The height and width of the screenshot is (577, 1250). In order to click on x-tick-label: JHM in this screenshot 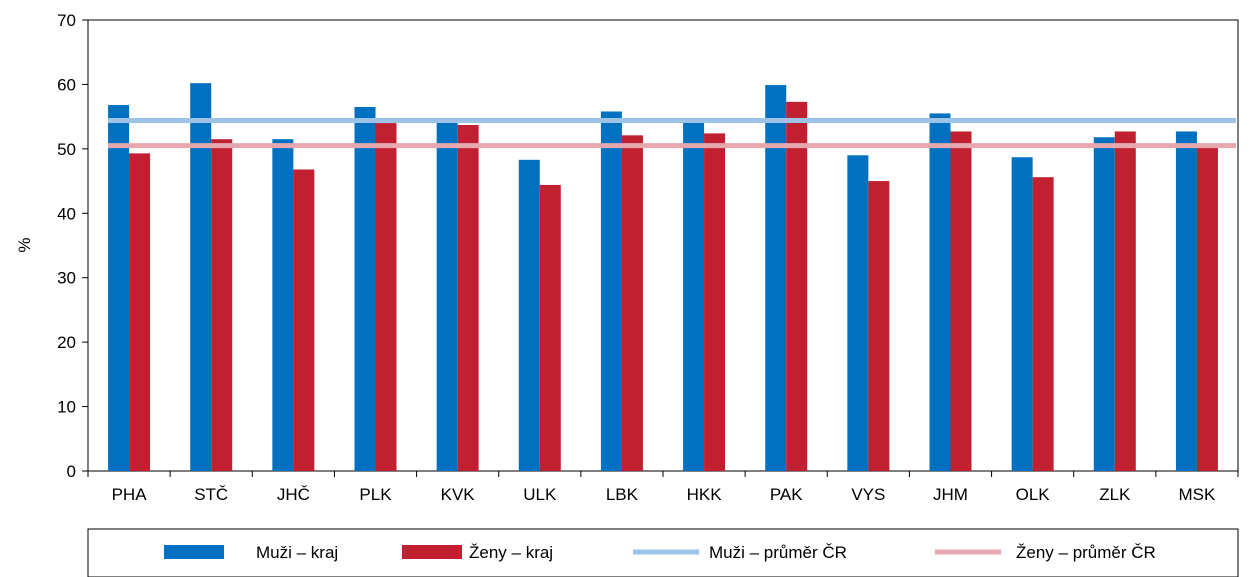, I will do `click(950, 494)`.